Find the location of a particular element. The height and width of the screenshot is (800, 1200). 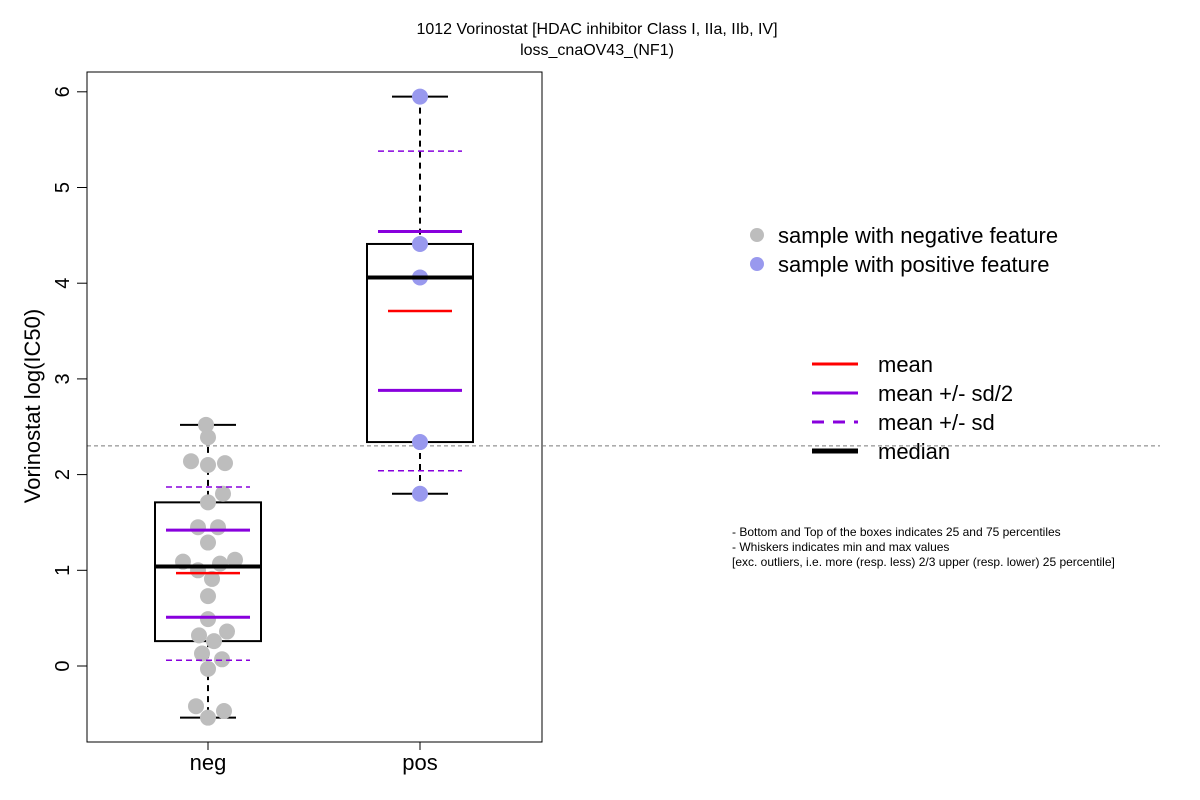

legend-item-positive: sample with positive feature is located at coordinates (899, 264).